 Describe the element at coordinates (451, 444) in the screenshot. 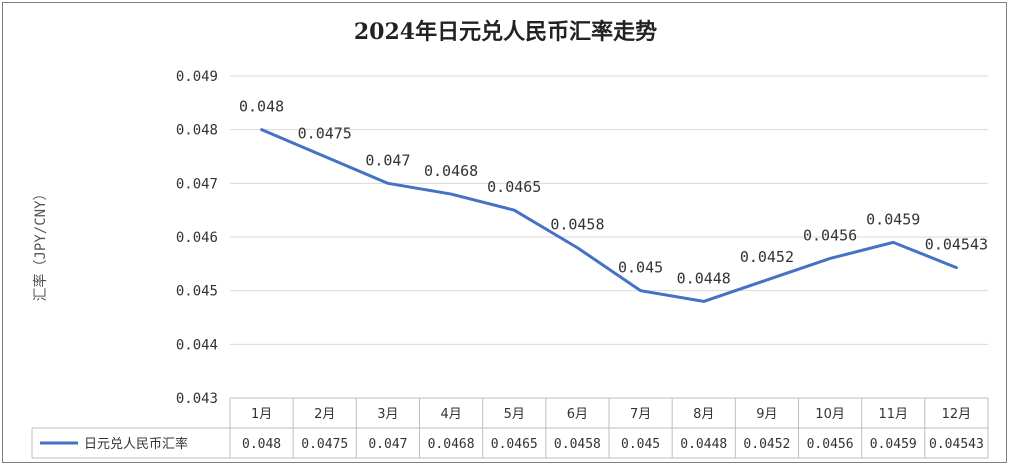

I see `table-value: 0.0468` at that location.